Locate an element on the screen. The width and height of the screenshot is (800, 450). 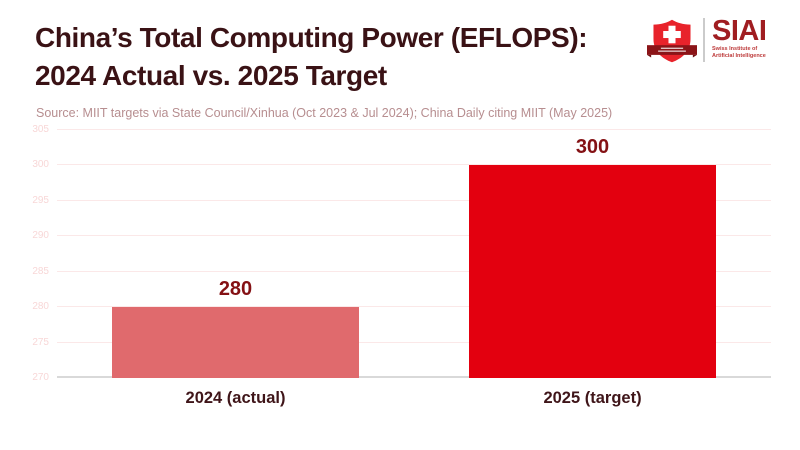
y-tick-label-285: 285 is located at coordinates (40, 271).